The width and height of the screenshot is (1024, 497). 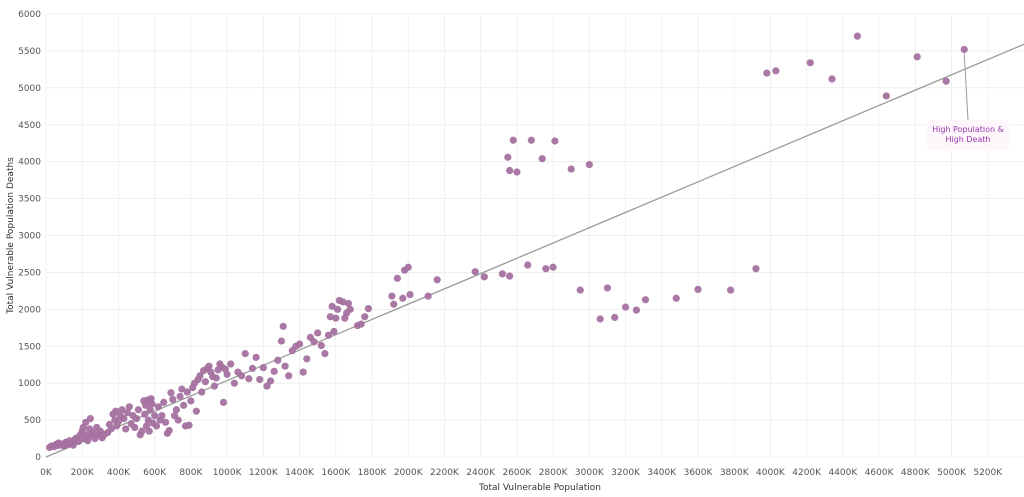 What do you see at coordinates (83, 473) in the screenshot?
I see `x-tick-label: 200K` at bounding box center [83, 473].